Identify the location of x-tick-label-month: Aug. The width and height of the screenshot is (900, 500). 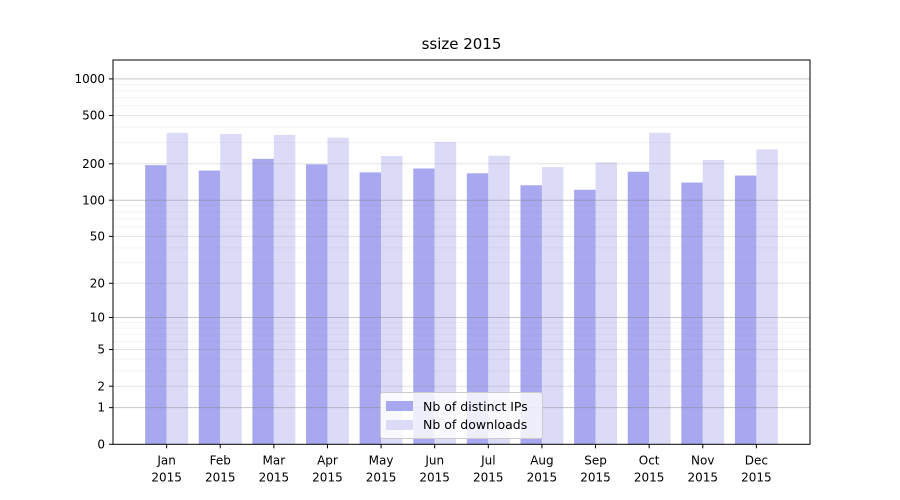
(541, 460).